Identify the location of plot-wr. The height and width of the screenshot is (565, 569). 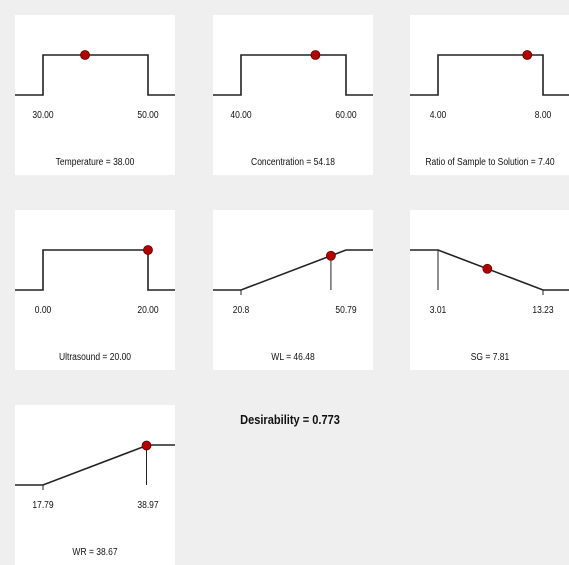
(95, 465).